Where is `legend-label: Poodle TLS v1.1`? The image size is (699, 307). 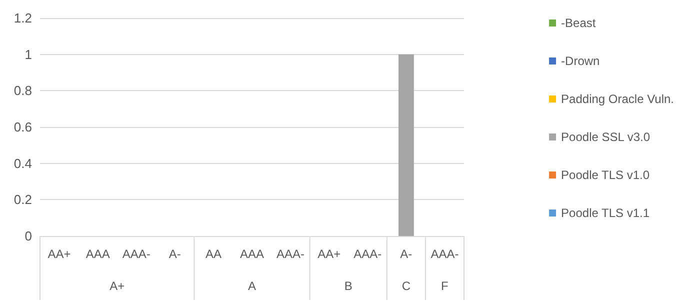 legend-label: Poodle TLS v1.1 is located at coordinates (605, 213).